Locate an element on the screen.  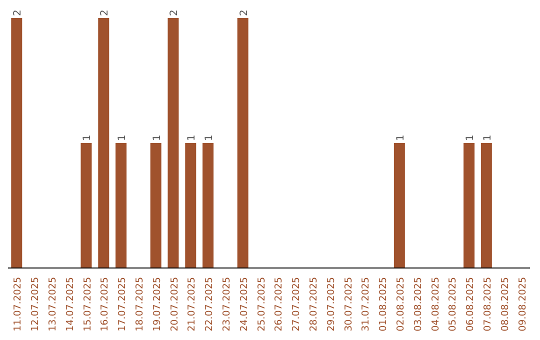
x-tick-label: 11.07.2025 is located at coordinates (18, 304).